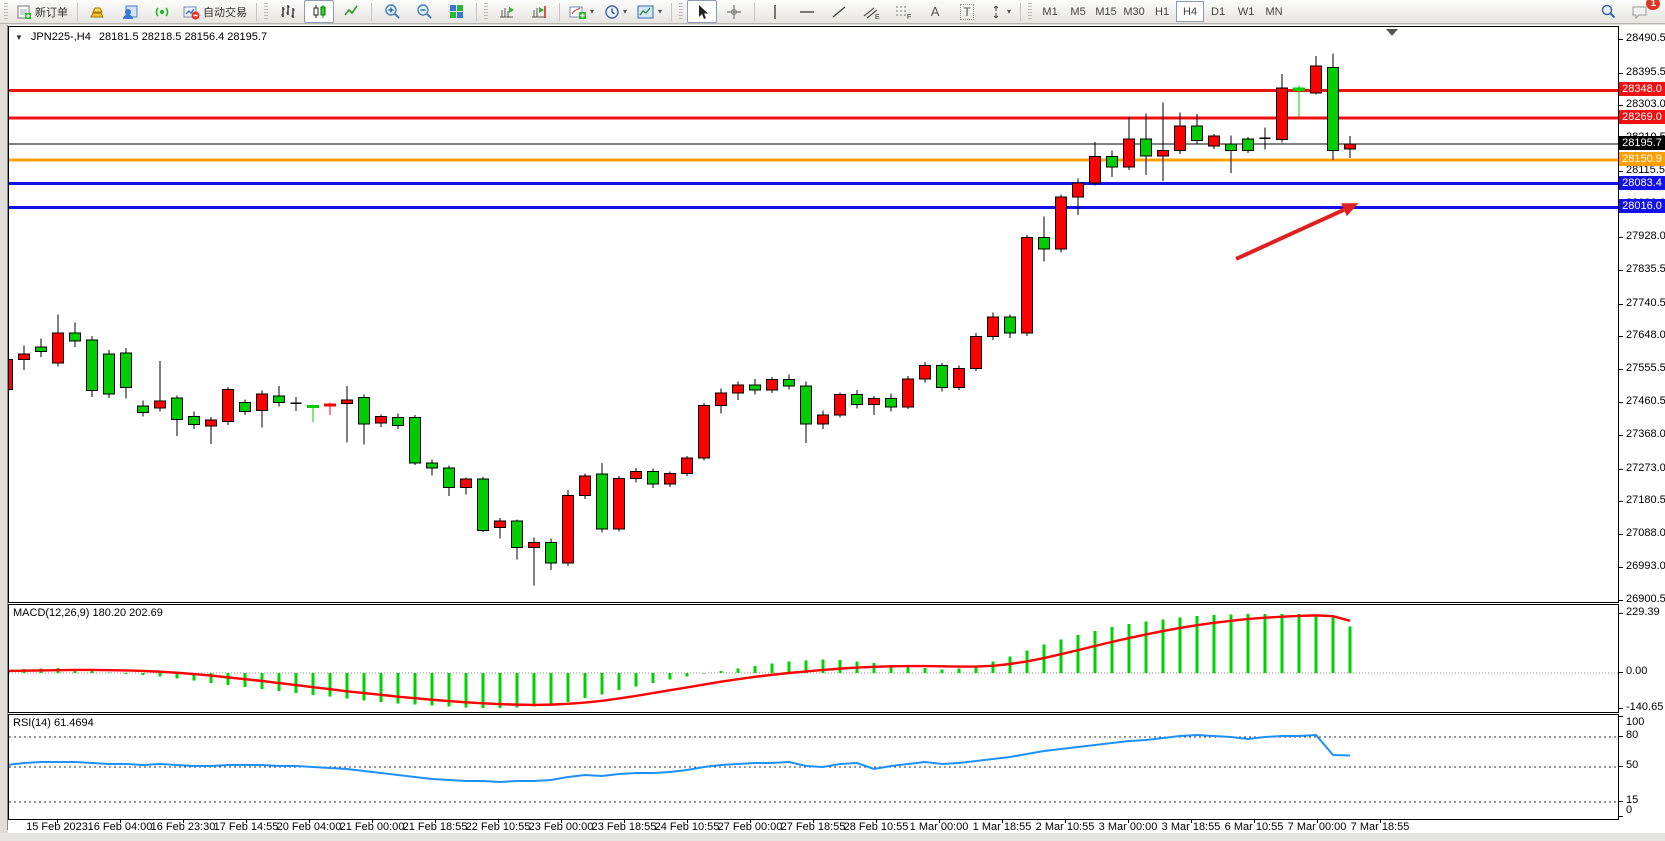  I want to click on macd-canvas, so click(813, 658).